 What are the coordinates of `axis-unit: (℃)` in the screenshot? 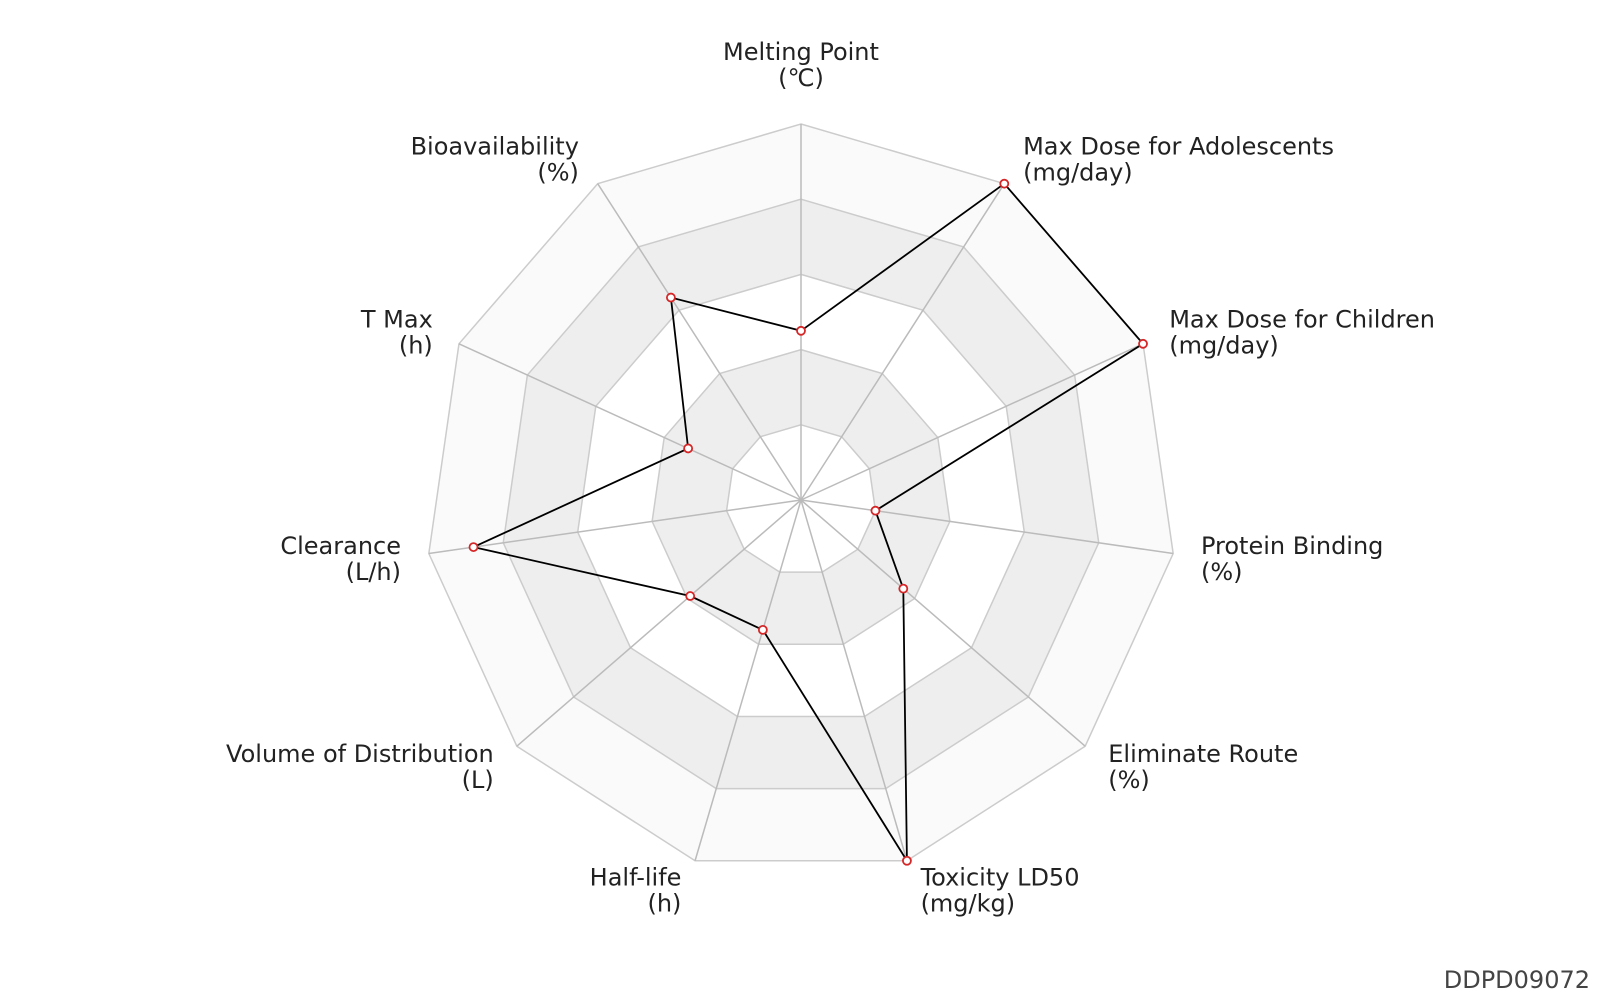 It's located at (801, 78).